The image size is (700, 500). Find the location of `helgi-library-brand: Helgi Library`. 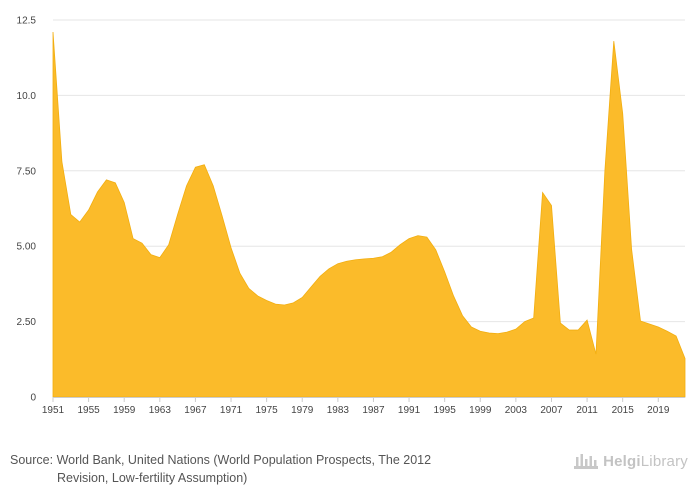

helgi-library-brand: Helgi Library is located at coordinates (630, 461).